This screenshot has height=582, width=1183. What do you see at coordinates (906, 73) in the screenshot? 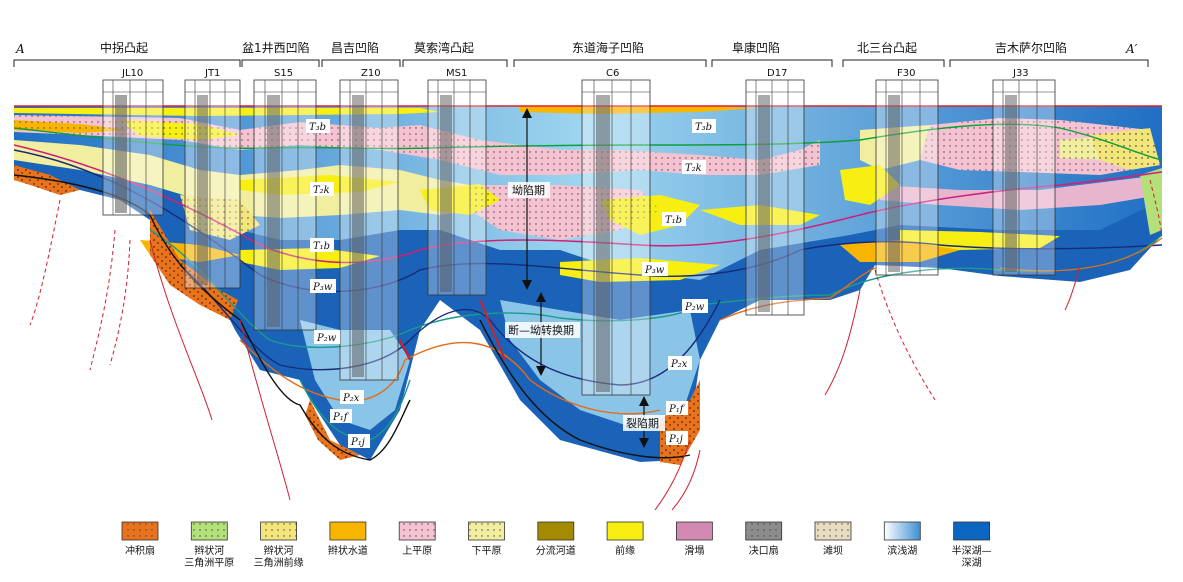
I see `well-label: F30` at bounding box center [906, 73].